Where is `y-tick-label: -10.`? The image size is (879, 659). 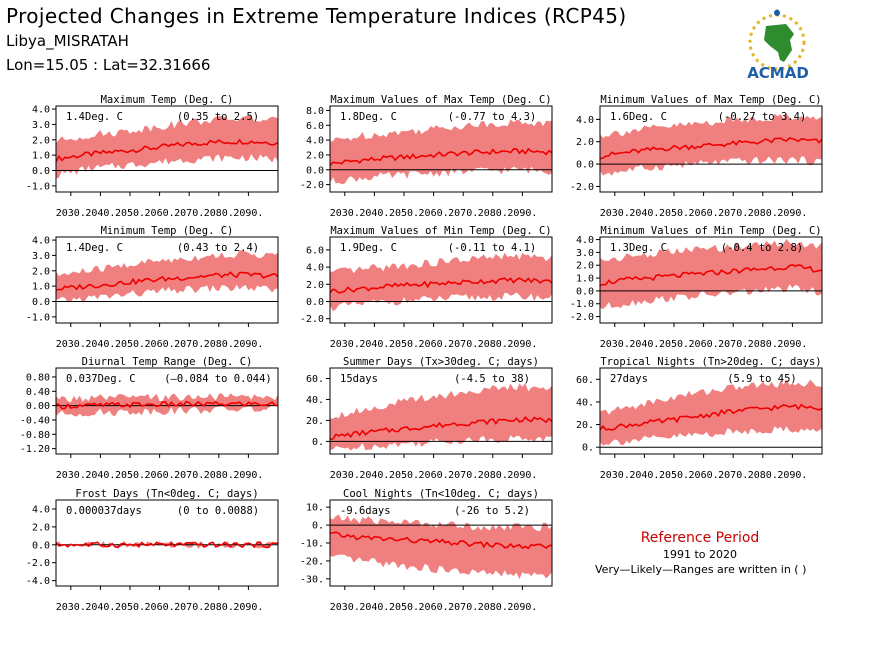 y-tick-label: -10. is located at coordinates (312, 544).